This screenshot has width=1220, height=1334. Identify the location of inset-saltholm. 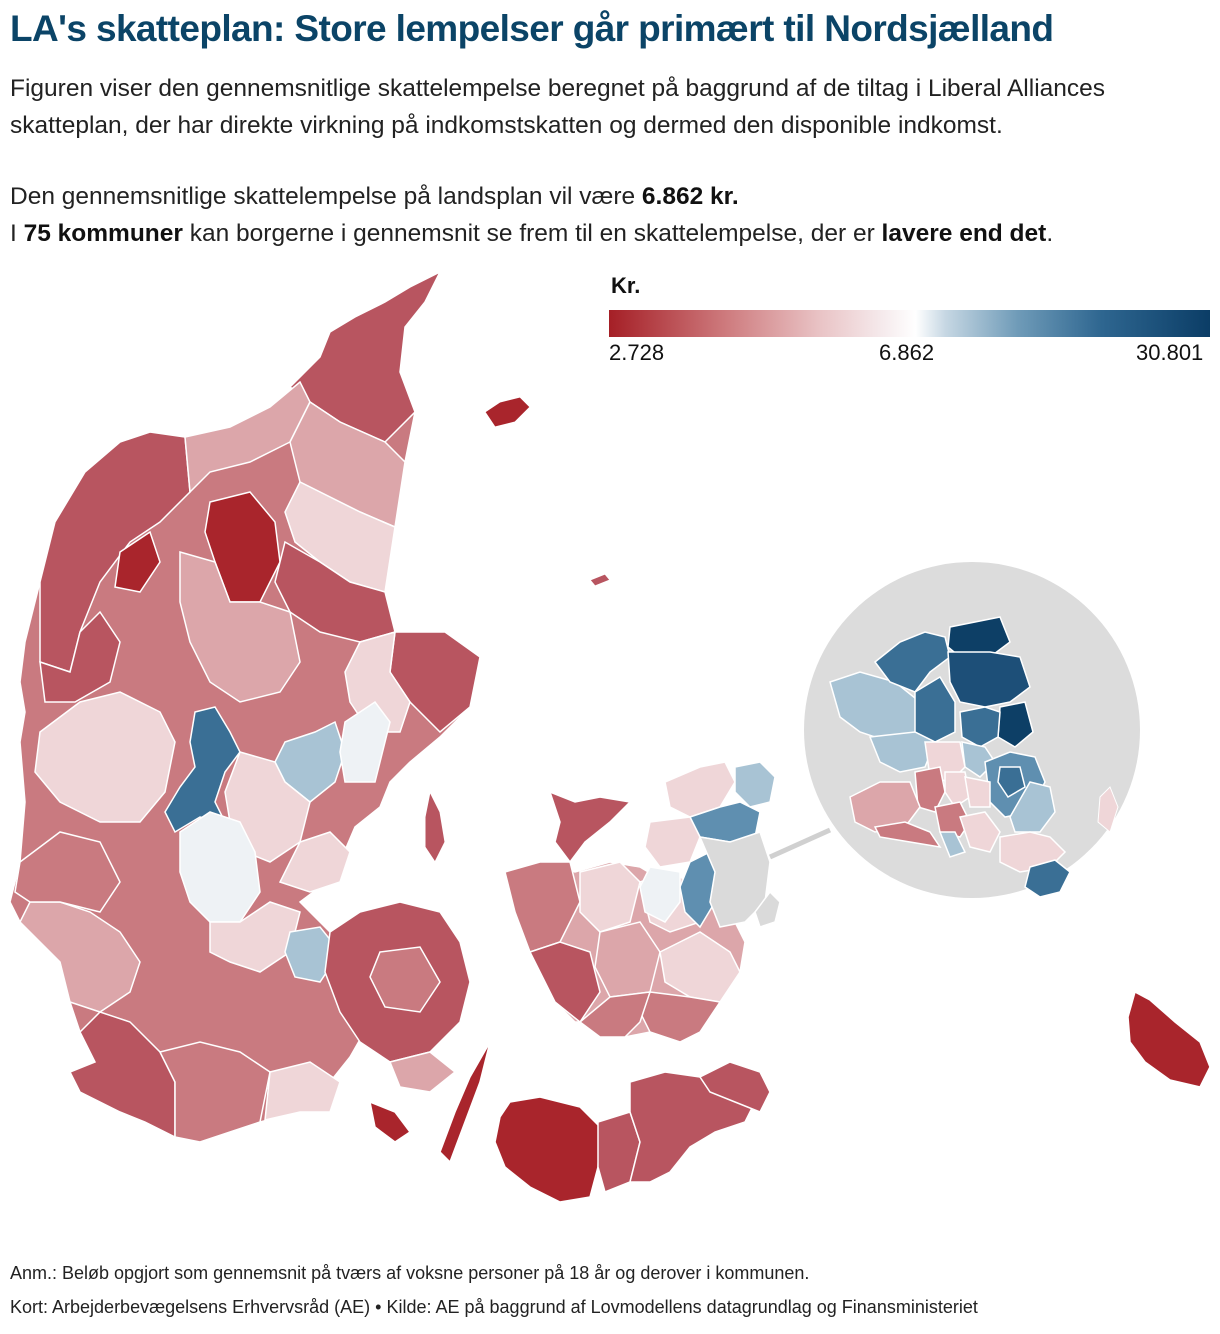
(1108, 809).